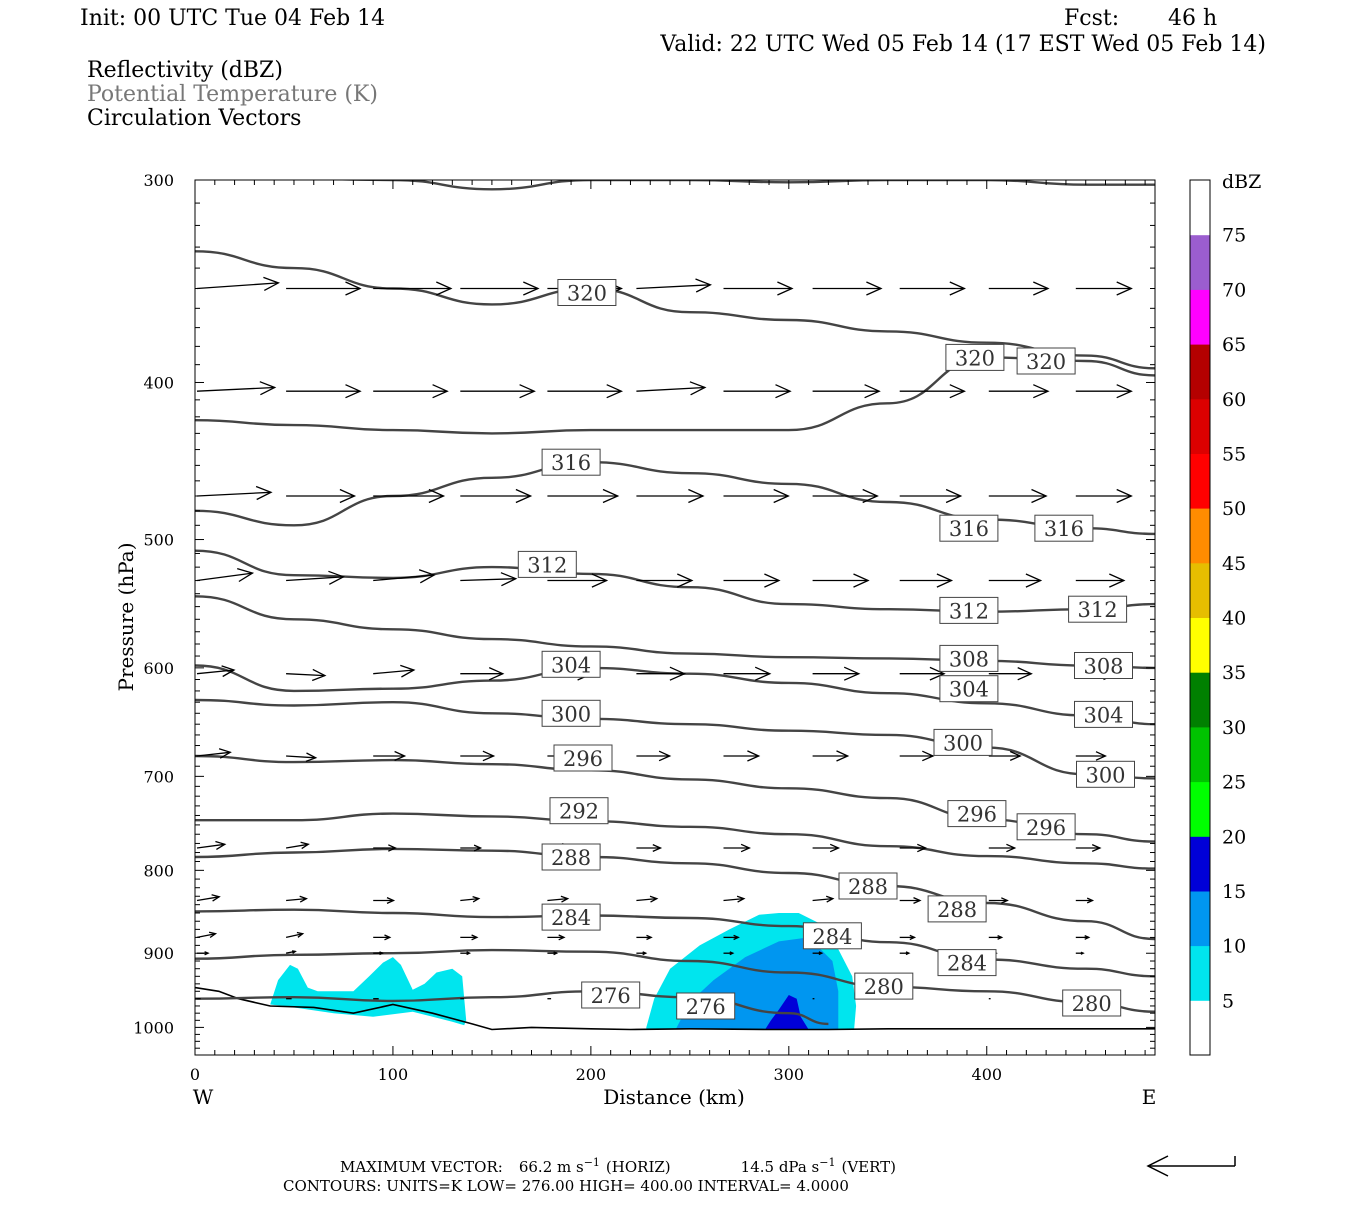 This screenshot has width=1350, height=1205. I want to click on y-tick-label: 600, so click(158, 668).